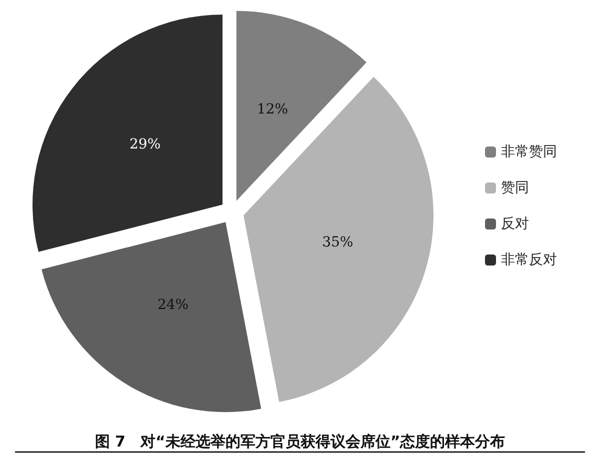 This screenshot has height=458, width=600. I want to click on data-label: 35%, so click(338, 242).